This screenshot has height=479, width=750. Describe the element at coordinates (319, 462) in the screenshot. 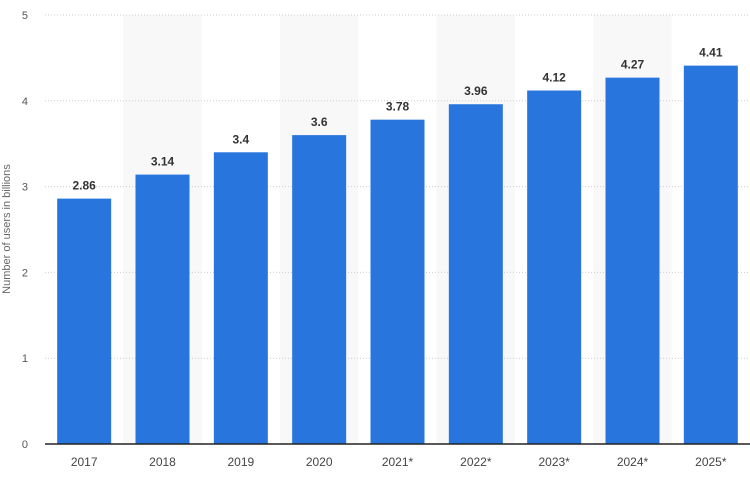

I see `x-tick-label: 2020` at that location.